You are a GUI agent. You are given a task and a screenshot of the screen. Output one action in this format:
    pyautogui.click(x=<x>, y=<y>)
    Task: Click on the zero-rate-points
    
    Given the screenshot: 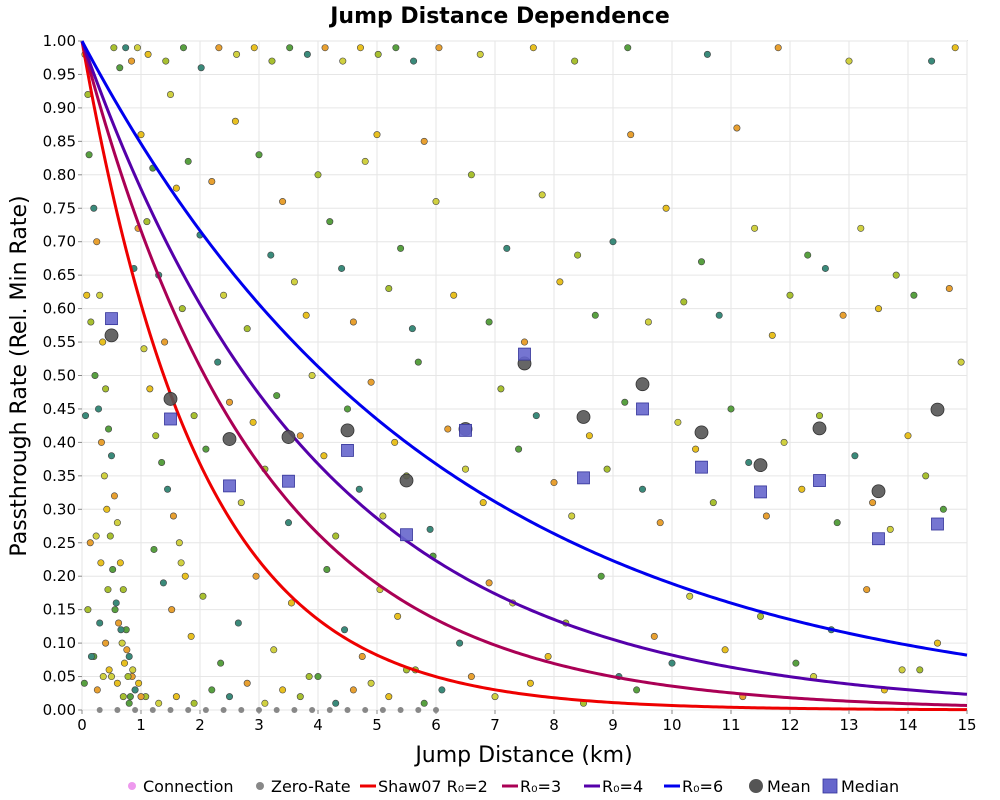 What is the action you would take?
    pyautogui.click(x=267, y=710)
    